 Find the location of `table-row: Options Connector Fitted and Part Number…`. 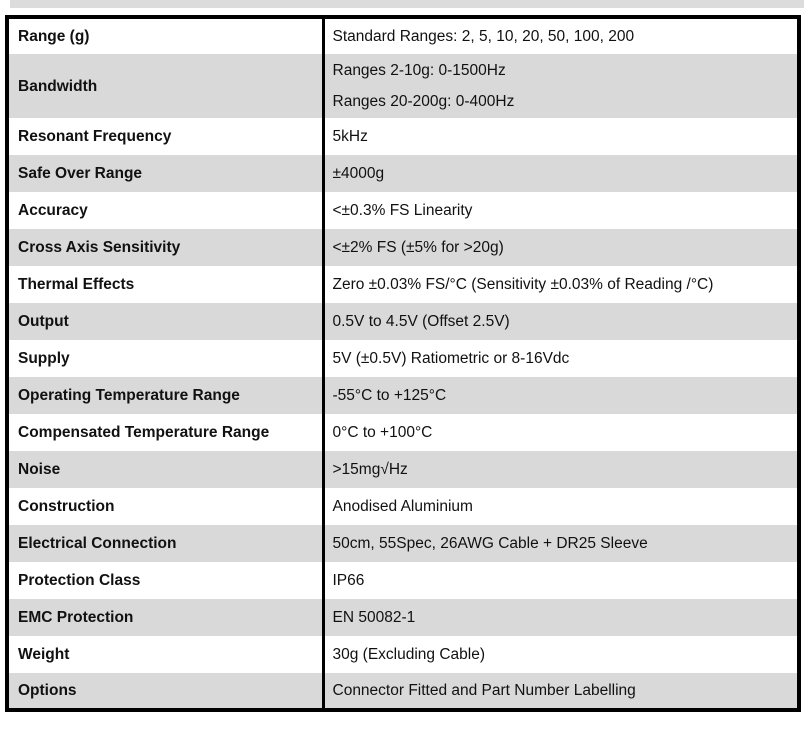

table-row: Options Connector Fitted and Part Number… is located at coordinates (403, 691).